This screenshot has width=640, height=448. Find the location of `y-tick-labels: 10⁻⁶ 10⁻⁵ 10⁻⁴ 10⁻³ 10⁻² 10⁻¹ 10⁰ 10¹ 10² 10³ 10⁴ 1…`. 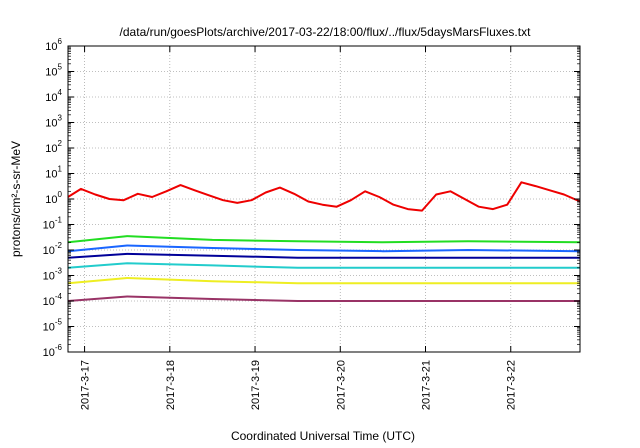

y-tick-labels: 10⁻⁶ 10⁻⁵ 10⁻⁴ 10⁻³ 10⁻² 10⁻¹ 10⁰ 10¹ 10² 10³ 10⁴ 1… is located at coordinates (53, 198).